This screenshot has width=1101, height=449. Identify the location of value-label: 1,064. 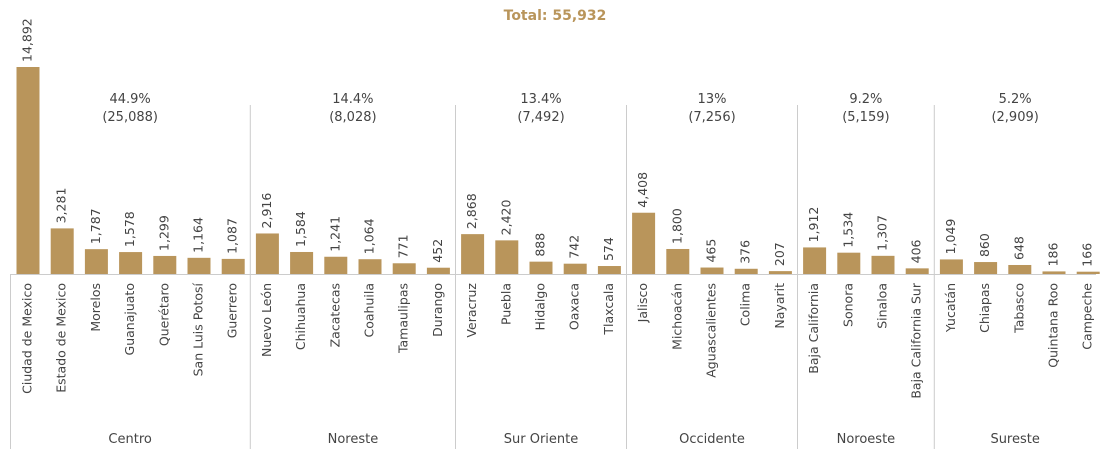
(369, 236).